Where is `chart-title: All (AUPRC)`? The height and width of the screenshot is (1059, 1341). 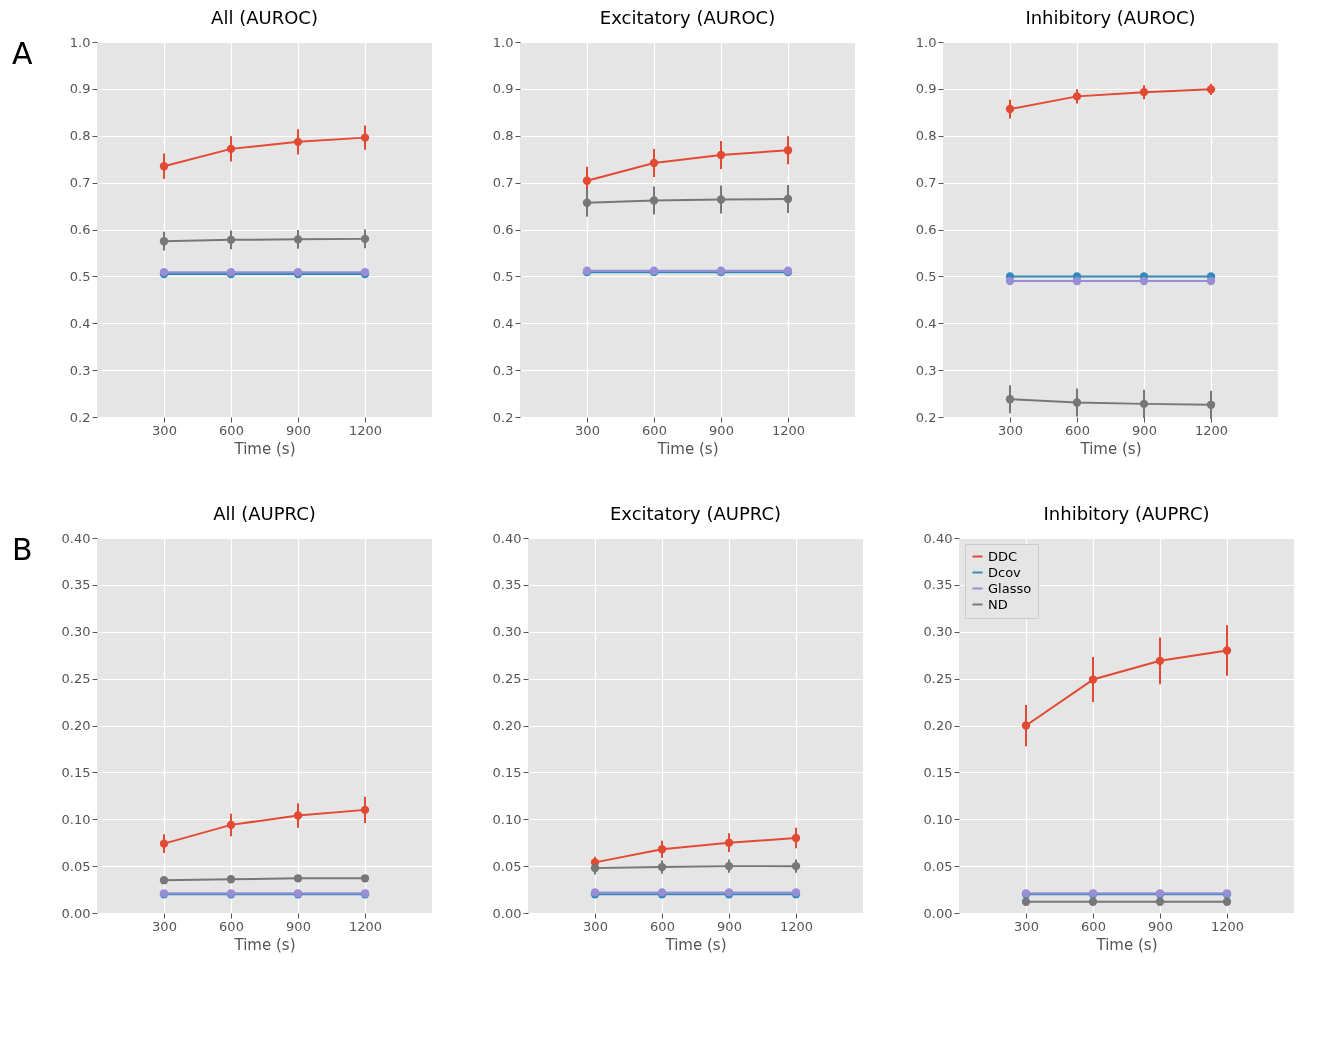
chart-title: All (AUPRC) is located at coordinates (264, 513).